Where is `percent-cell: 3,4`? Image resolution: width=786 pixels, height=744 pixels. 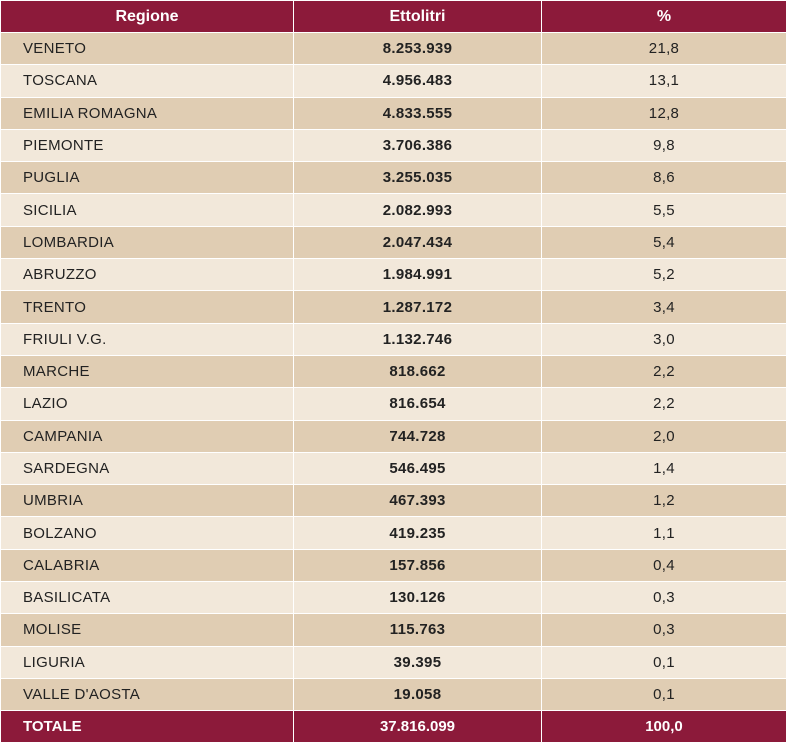 percent-cell: 3,4 is located at coordinates (663, 307).